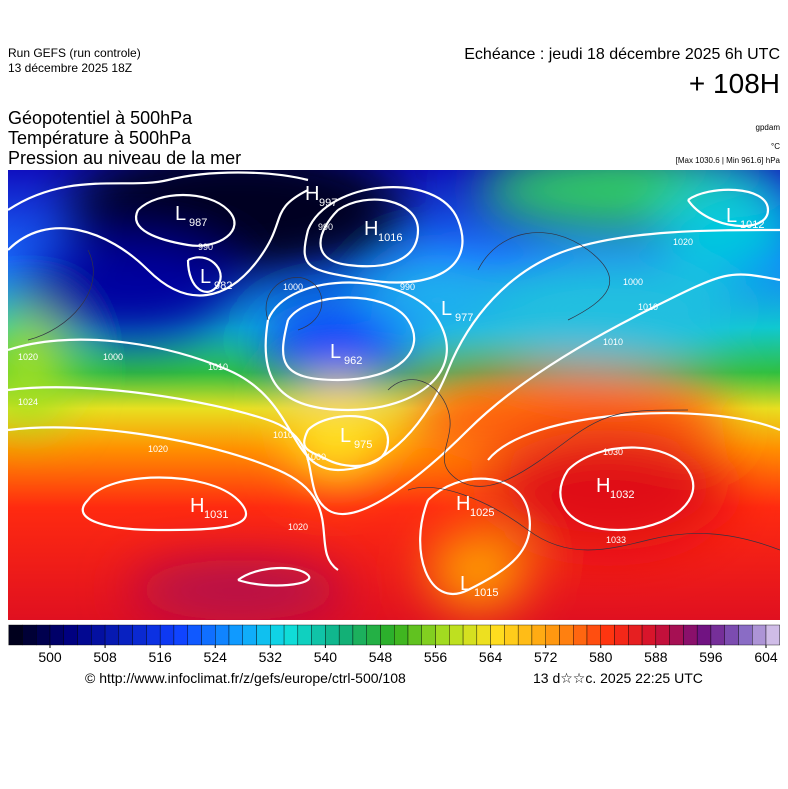 The width and height of the screenshot is (788, 789). What do you see at coordinates (616, 540) in the screenshot?
I see `contour-label: 1033` at bounding box center [616, 540].